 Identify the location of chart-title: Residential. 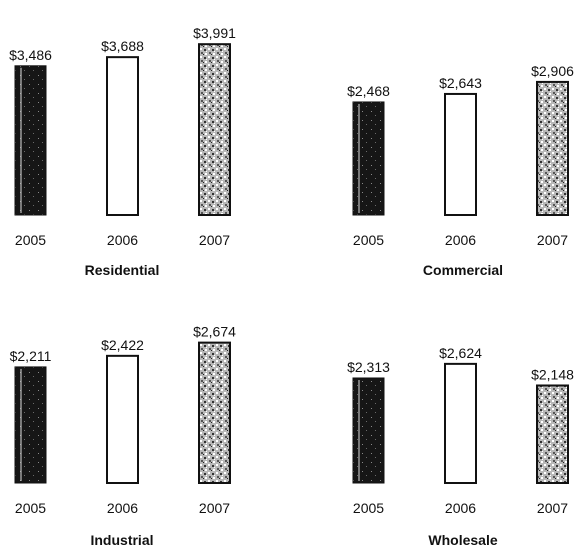
(122, 270).